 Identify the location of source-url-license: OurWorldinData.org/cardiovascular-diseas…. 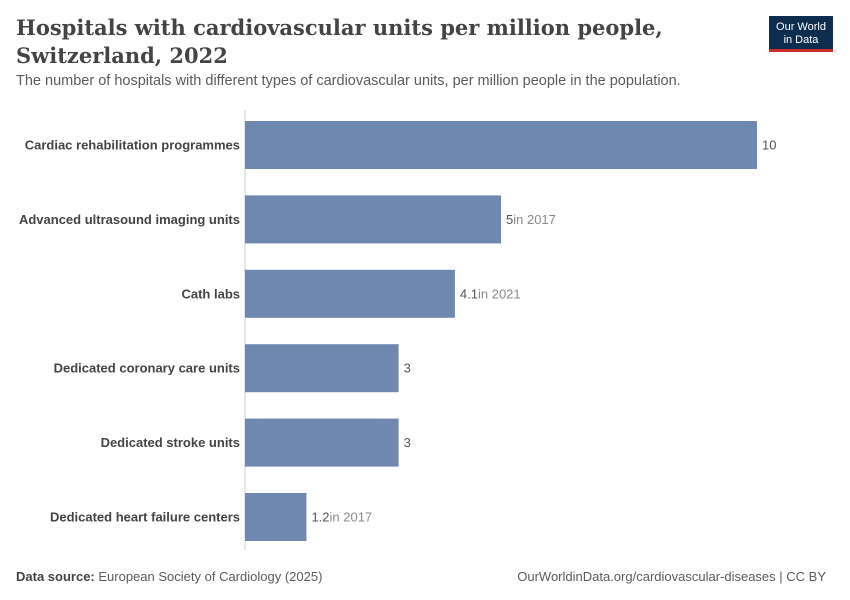
(671, 576).